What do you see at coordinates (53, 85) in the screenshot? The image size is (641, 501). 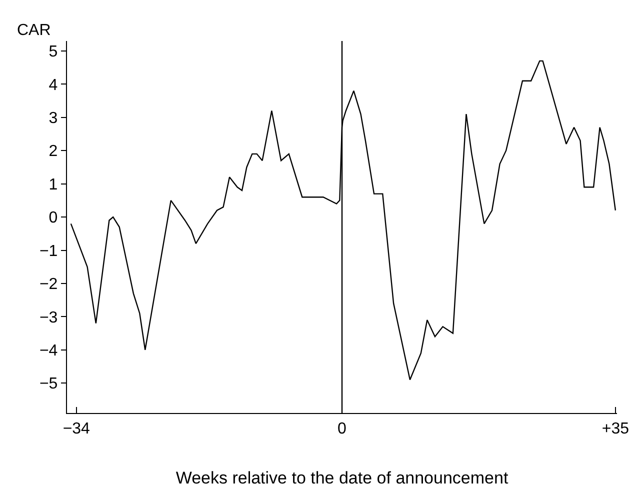 I see `y-tick-label: 4` at bounding box center [53, 85].